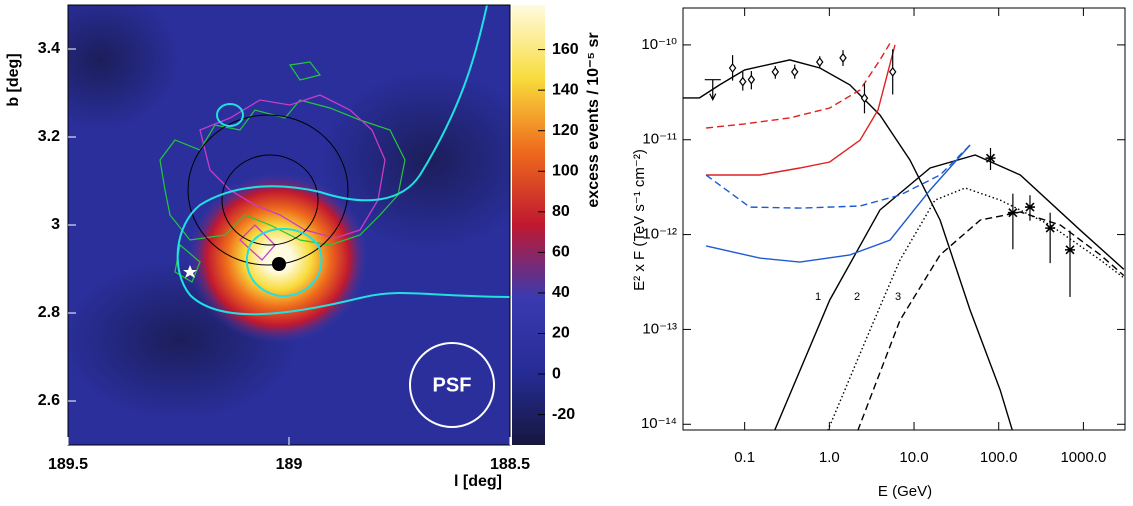 The height and width of the screenshot is (506, 1133). I want to click on x-tick-label: 1.0, so click(829, 457).